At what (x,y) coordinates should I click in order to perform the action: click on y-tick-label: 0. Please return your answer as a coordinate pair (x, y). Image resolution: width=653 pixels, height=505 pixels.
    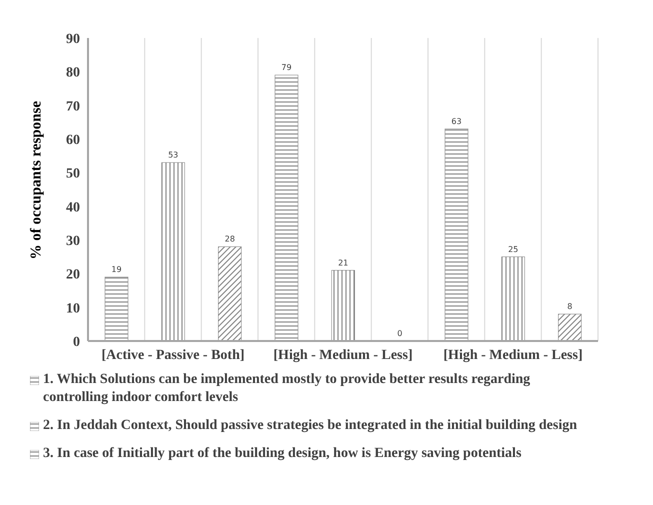
    Looking at the image, I should click on (76, 342).